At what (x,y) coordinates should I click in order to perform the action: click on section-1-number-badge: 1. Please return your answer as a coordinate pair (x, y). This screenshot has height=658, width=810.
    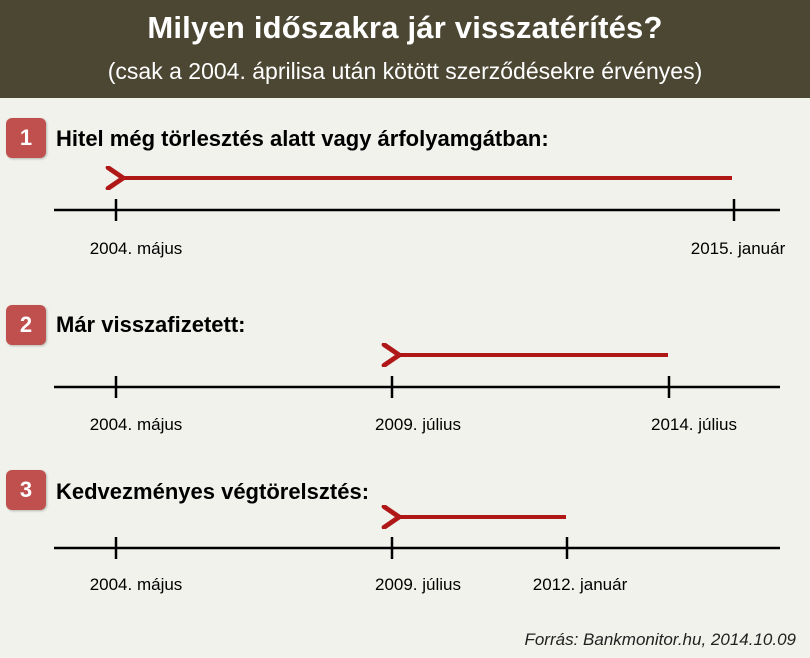
    Looking at the image, I should click on (26, 138).